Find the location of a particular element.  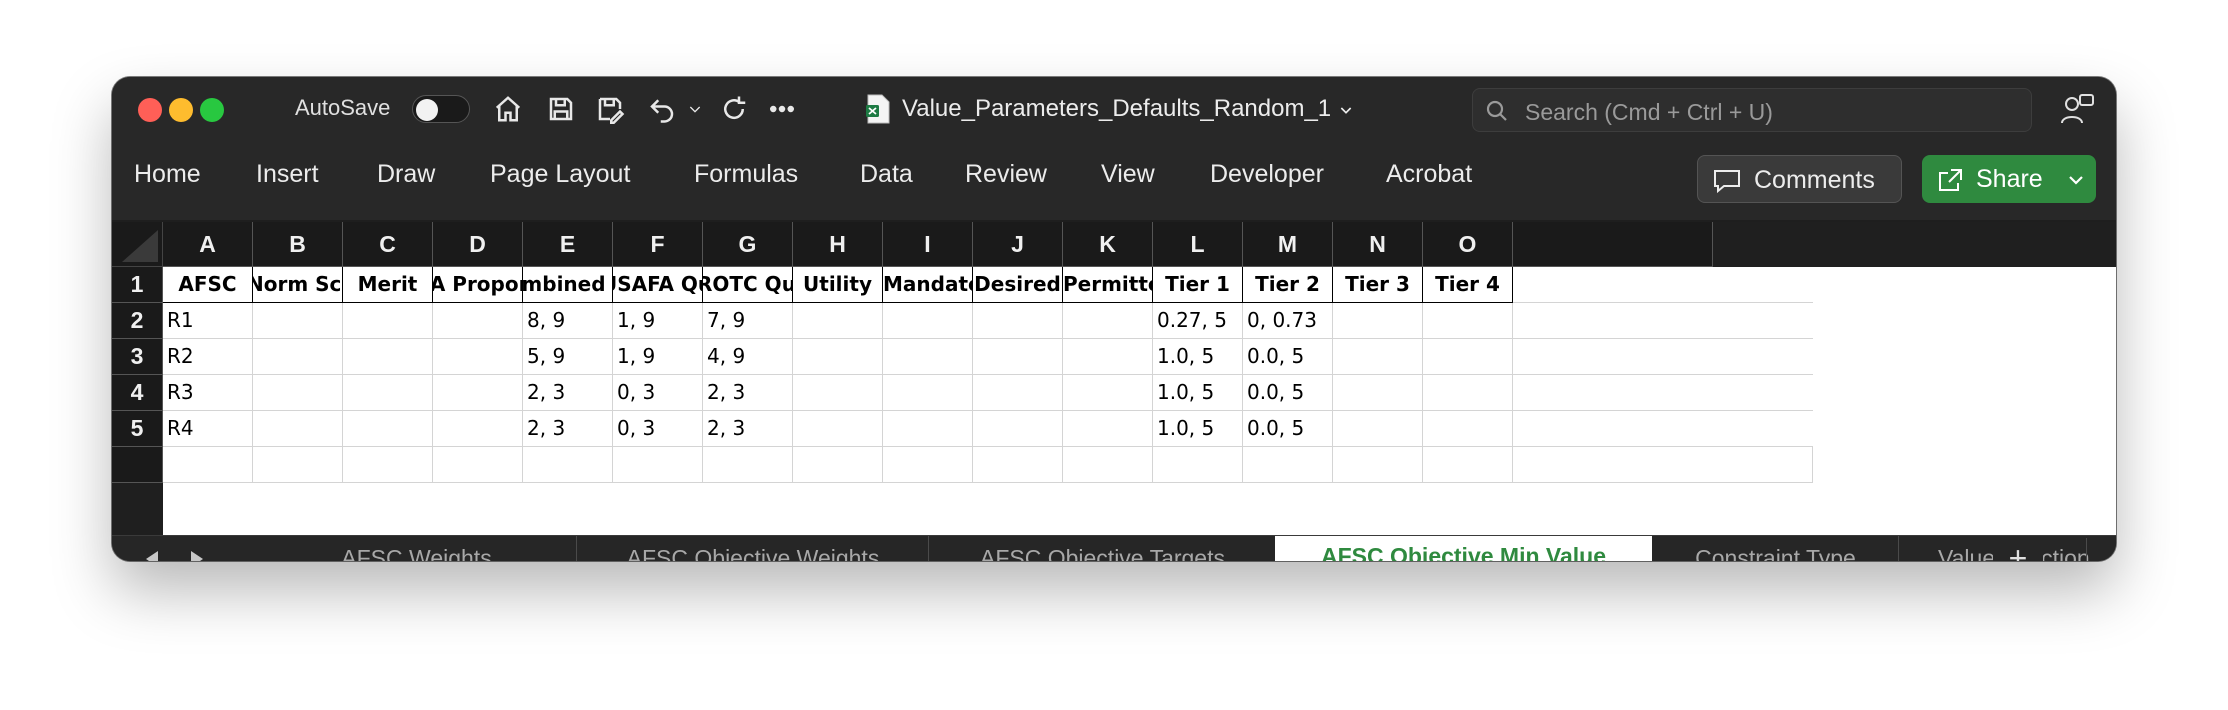

table-cell: 1, 9 is located at coordinates (658, 321).